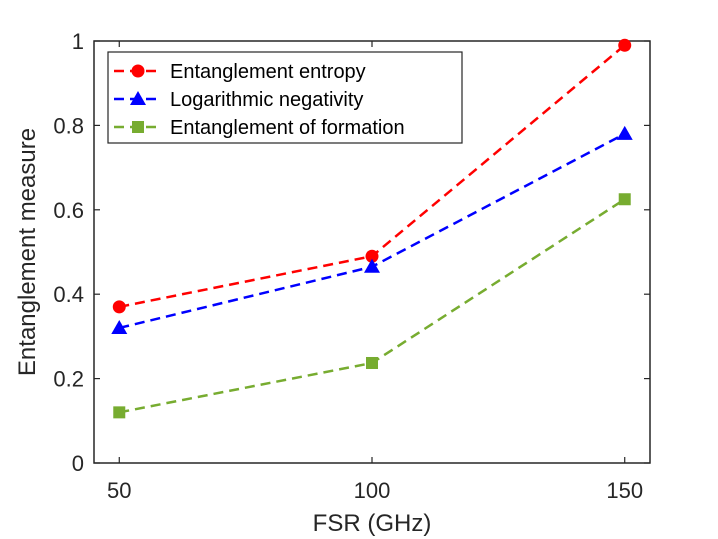  I want to click on x-tick-label: 150, so click(624, 490).